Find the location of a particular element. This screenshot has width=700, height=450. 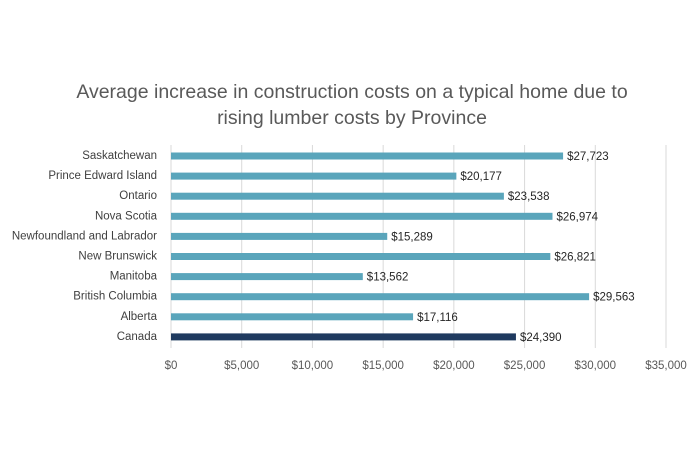

data-label: $24,390 is located at coordinates (541, 338).